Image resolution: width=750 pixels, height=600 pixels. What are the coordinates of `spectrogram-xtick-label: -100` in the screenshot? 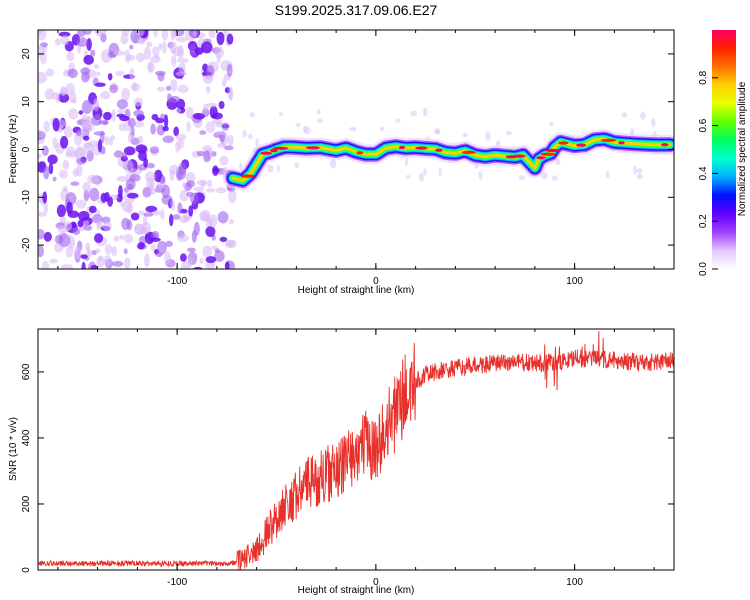 It's located at (177, 281).